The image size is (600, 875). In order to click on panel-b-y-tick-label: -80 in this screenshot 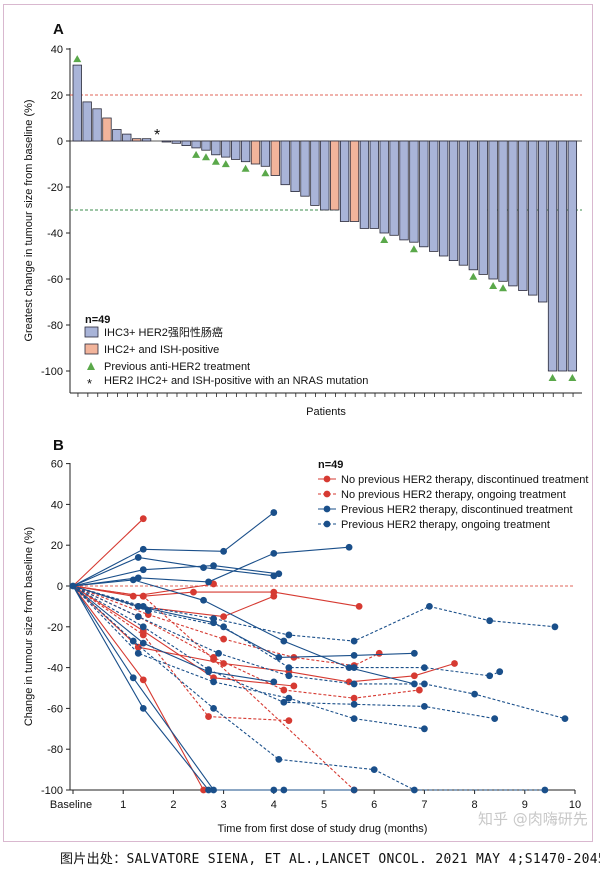, I will do `click(55, 750)`.